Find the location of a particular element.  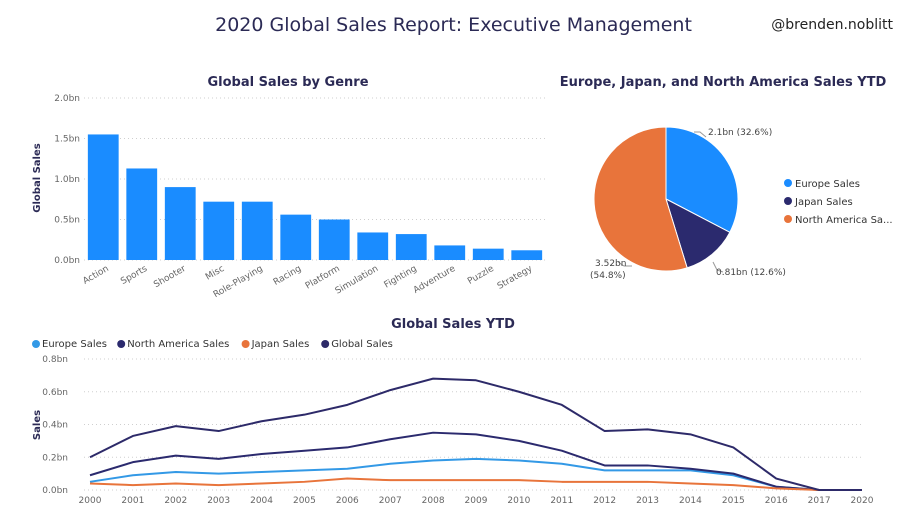

bar-x-tick: Shooter is located at coordinates (170, 277).